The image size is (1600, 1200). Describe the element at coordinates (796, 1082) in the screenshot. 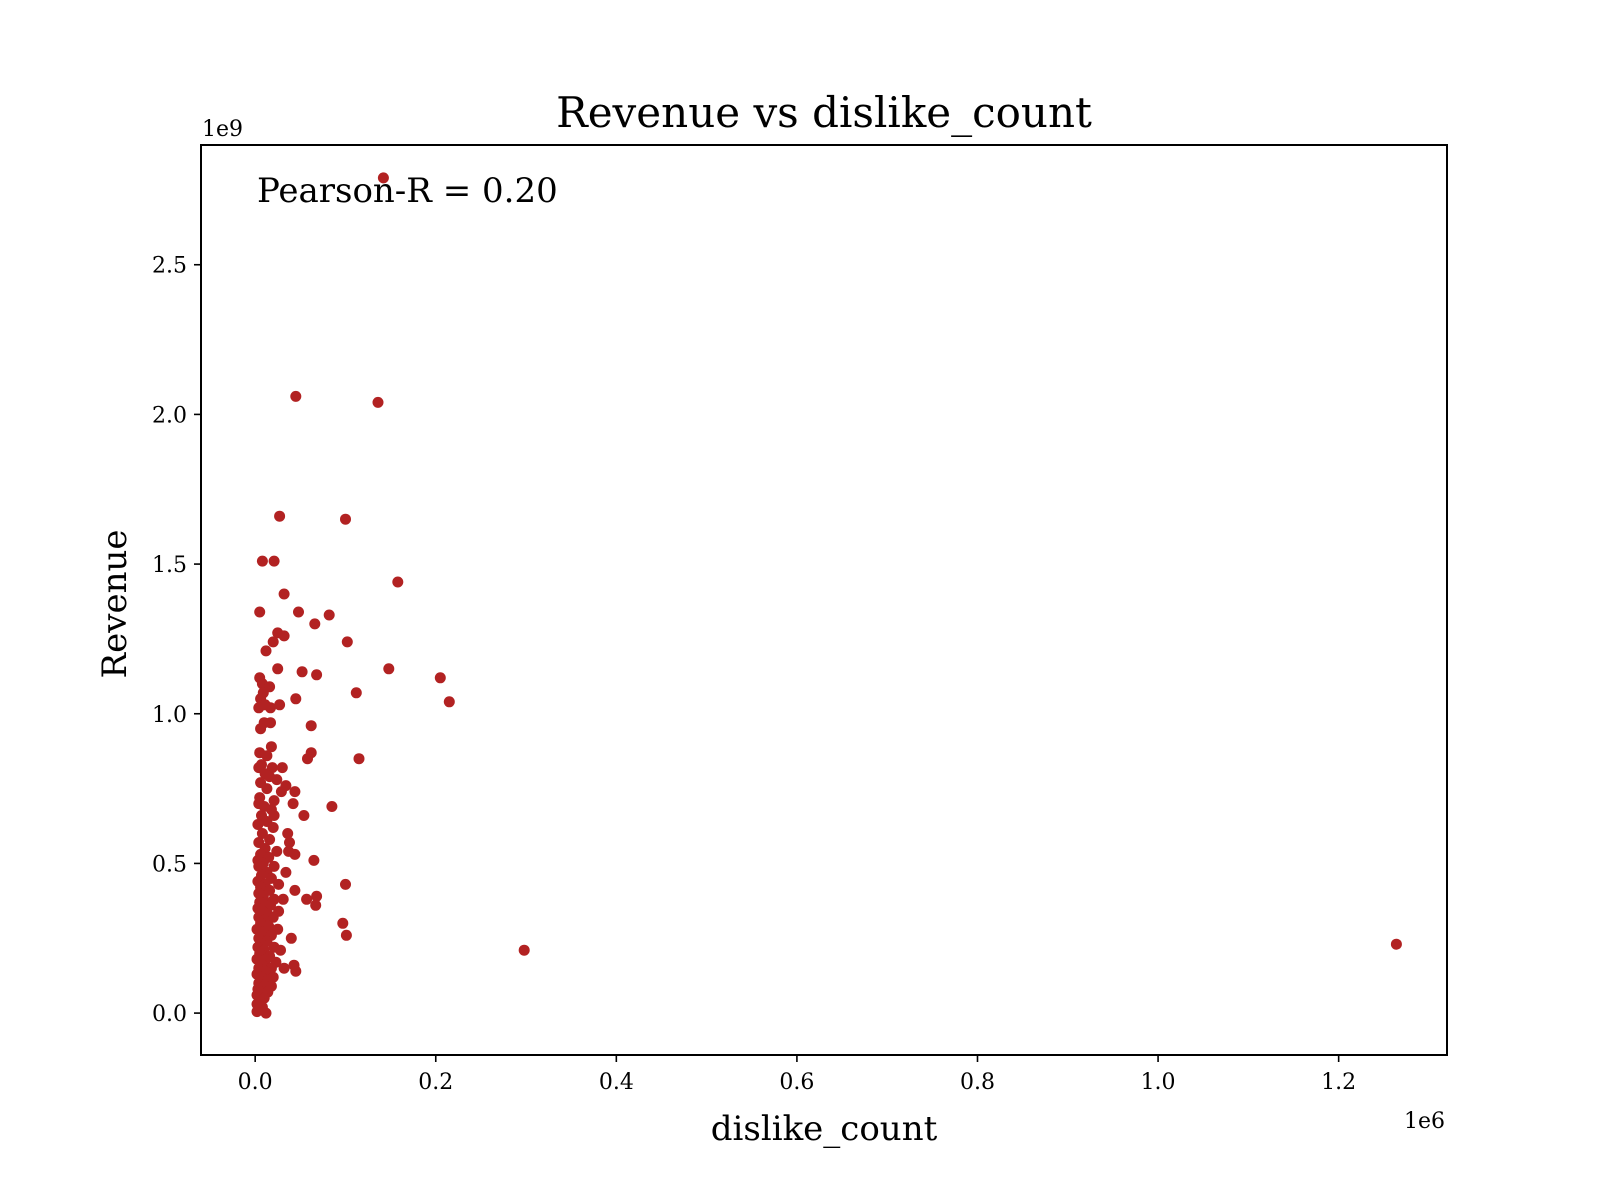

I see `x-tick-label: 0.6` at that location.